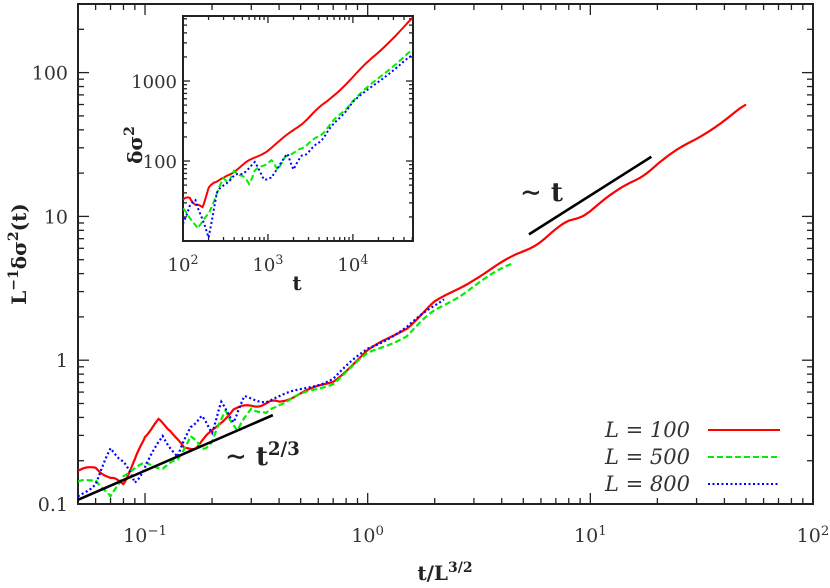  What do you see at coordinates (53, 505) in the screenshot?
I see `y-tick-label: 0.1` at bounding box center [53, 505].